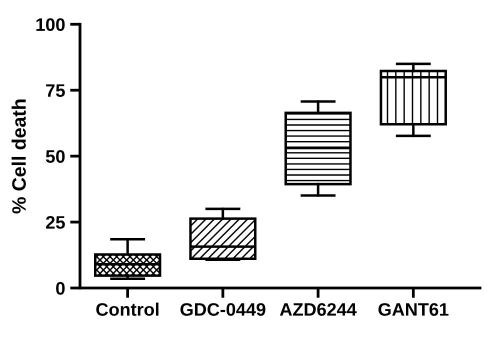 The width and height of the screenshot is (500, 347). What do you see at coordinates (55, 90) in the screenshot?
I see `y-tick-label: 75` at bounding box center [55, 90].